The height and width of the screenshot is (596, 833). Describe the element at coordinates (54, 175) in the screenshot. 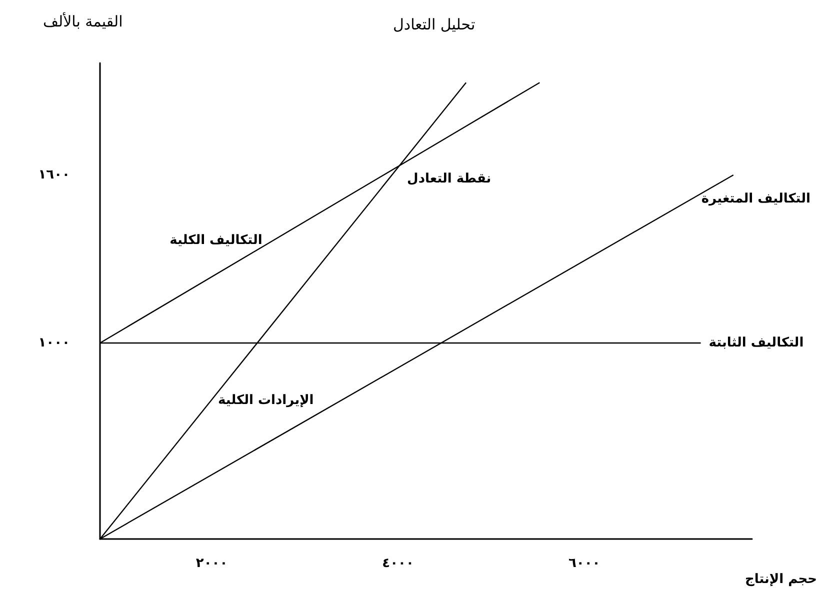

I see `y-tick-label: ١٦٠٠` at that location.